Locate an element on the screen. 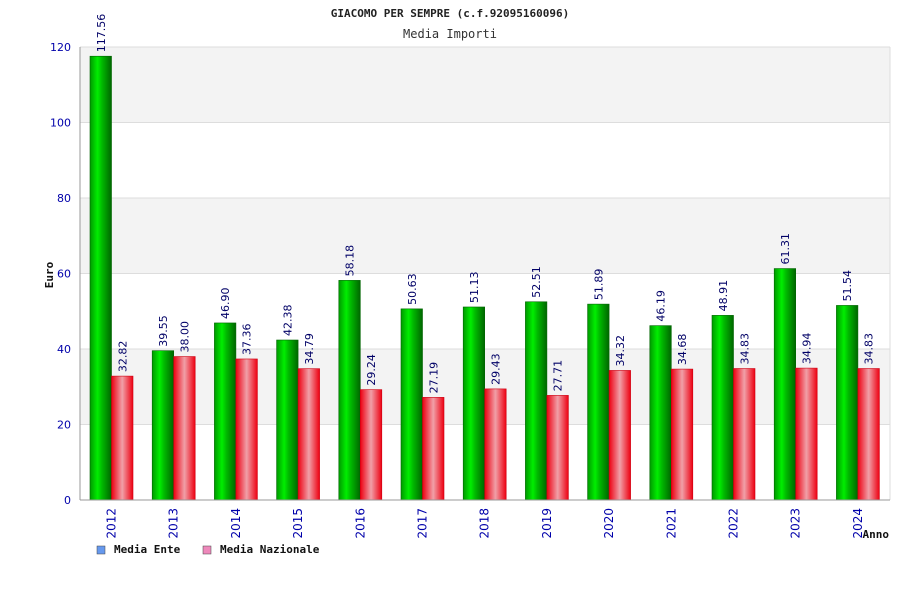 This screenshot has height=600, width=900. x-tick-label: 2020 is located at coordinates (609, 523).